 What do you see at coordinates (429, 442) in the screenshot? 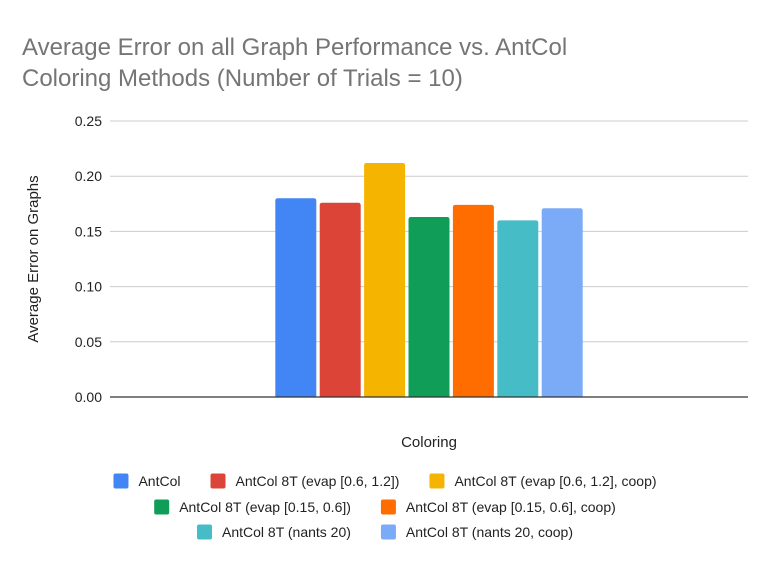
I see `x-axis-title: Coloring` at bounding box center [429, 442].